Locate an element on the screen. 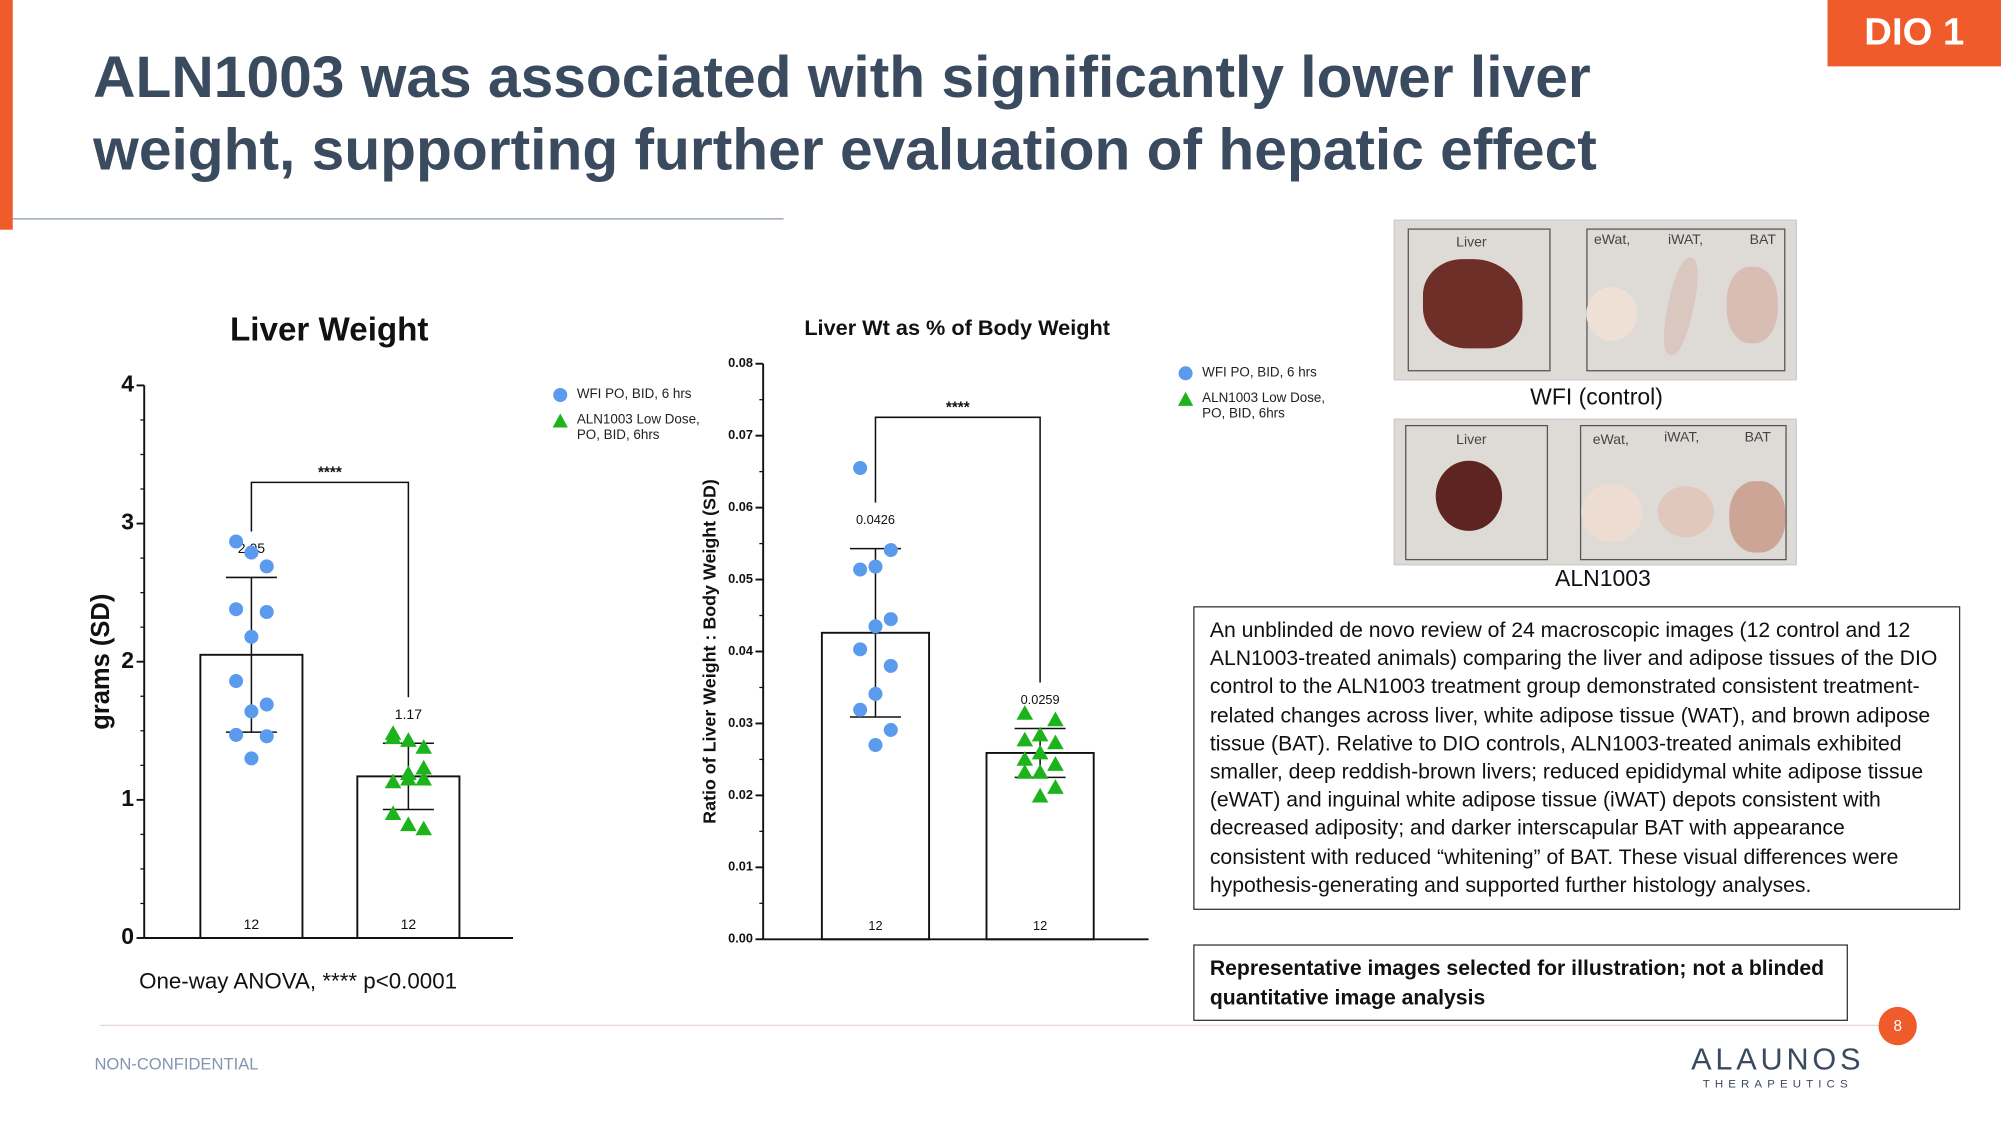 The width and height of the screenshot is (2001, 1126). footer-label: NON-CONFIDENTIAL is located at coordinates (176, 1064).